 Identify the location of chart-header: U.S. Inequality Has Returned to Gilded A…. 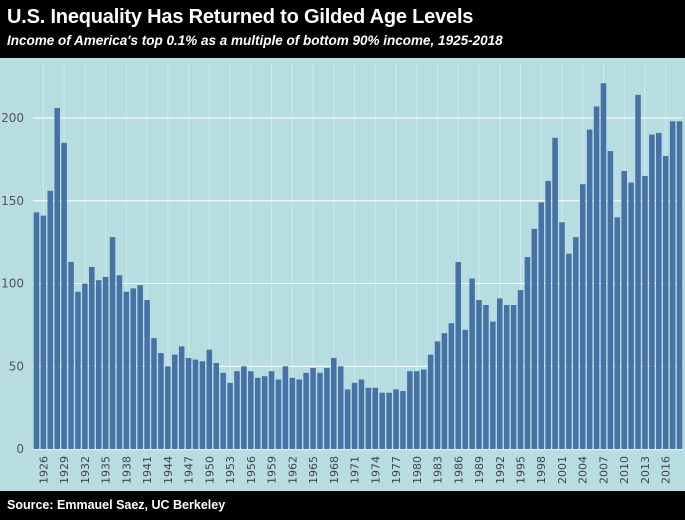
(342, 29).